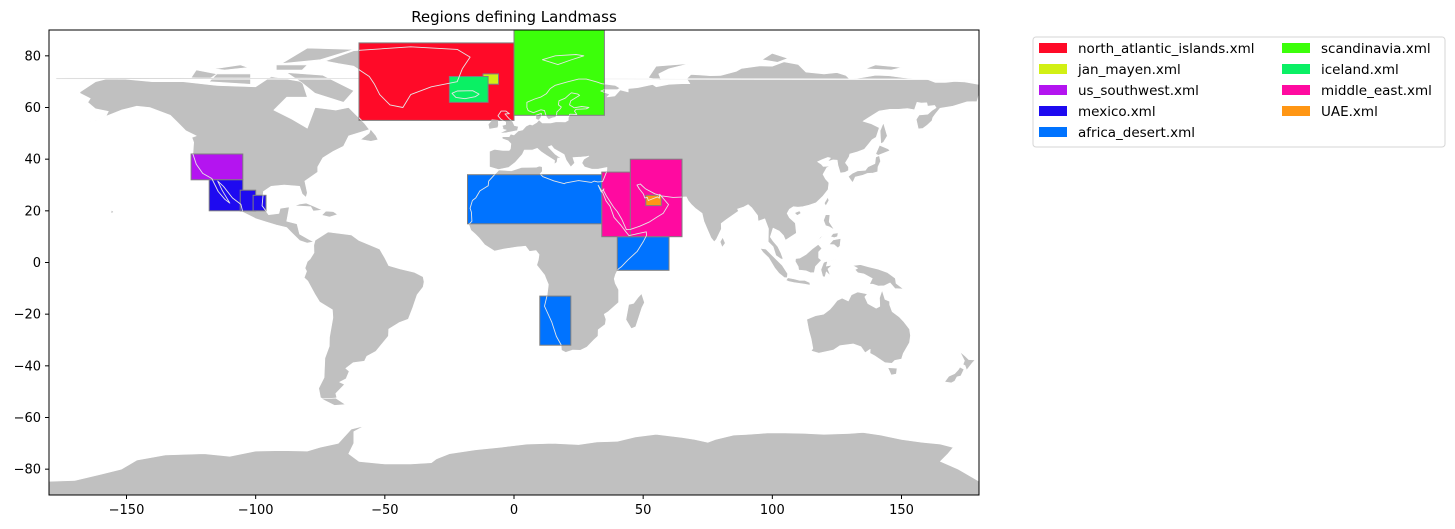  What do you see at coordinates (1129, 70) in the screenshot?
I see `legend-label: jan_mayen.xml` at bounding box center [1129, 70].